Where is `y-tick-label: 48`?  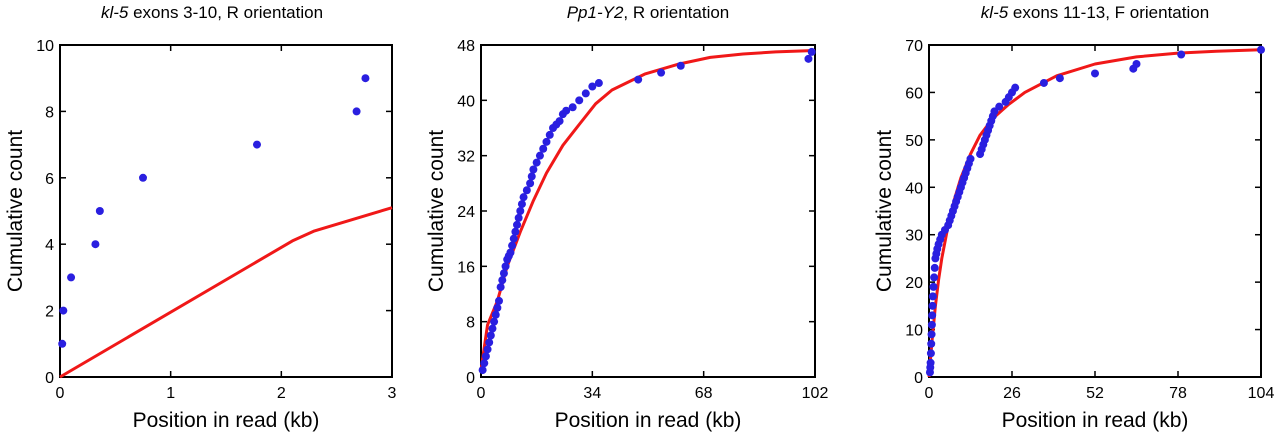 y-tick-label: 48 is located at coordinates (466, 46).